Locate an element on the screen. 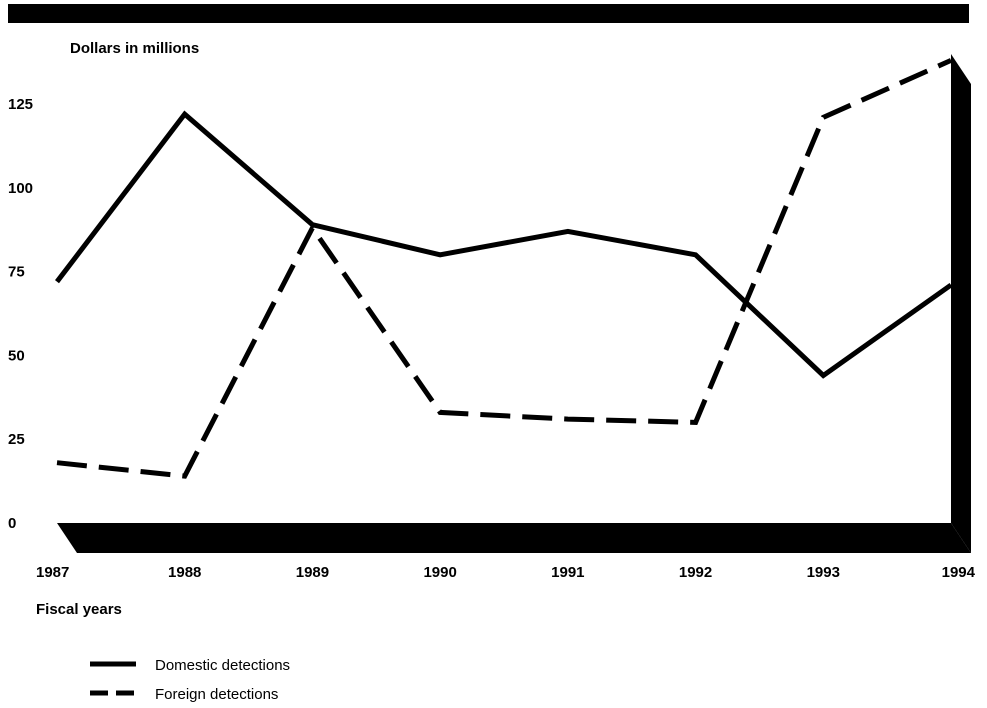  top-frame-bar is located at coordinates (488, 13).